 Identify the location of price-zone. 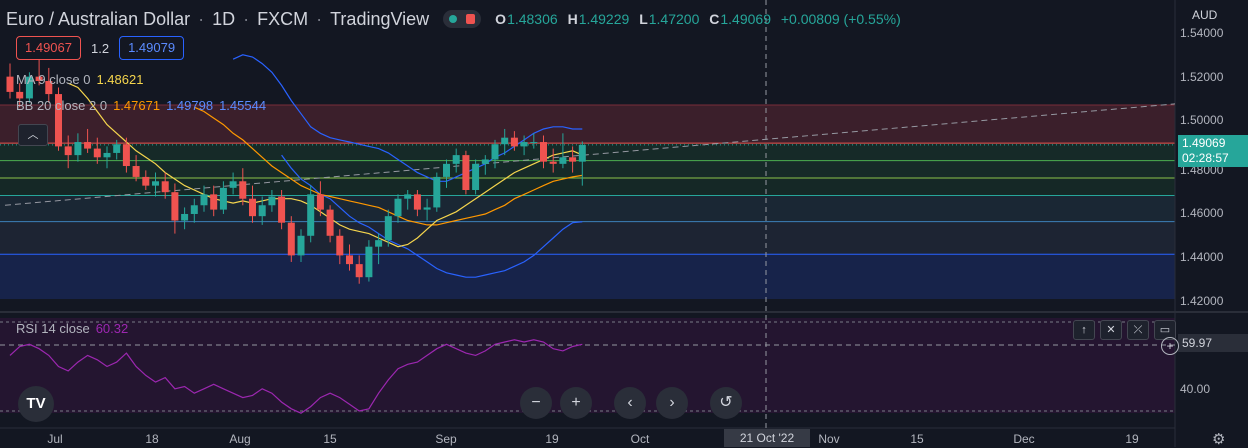
(587, 238).